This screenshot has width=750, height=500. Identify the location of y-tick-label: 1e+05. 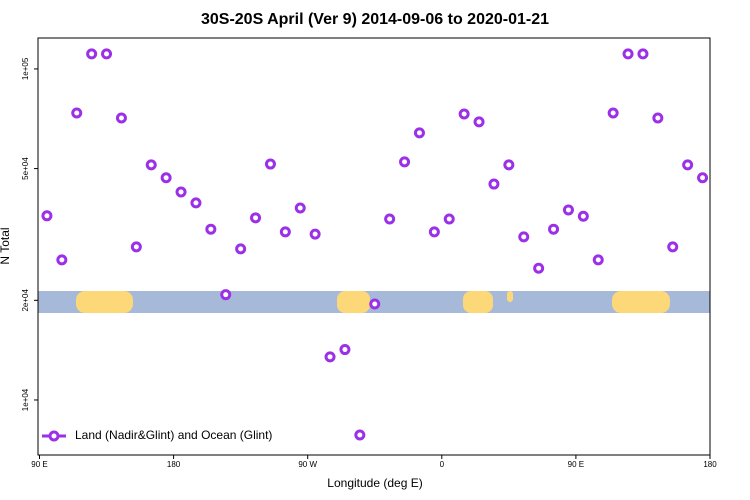
(25, 68).